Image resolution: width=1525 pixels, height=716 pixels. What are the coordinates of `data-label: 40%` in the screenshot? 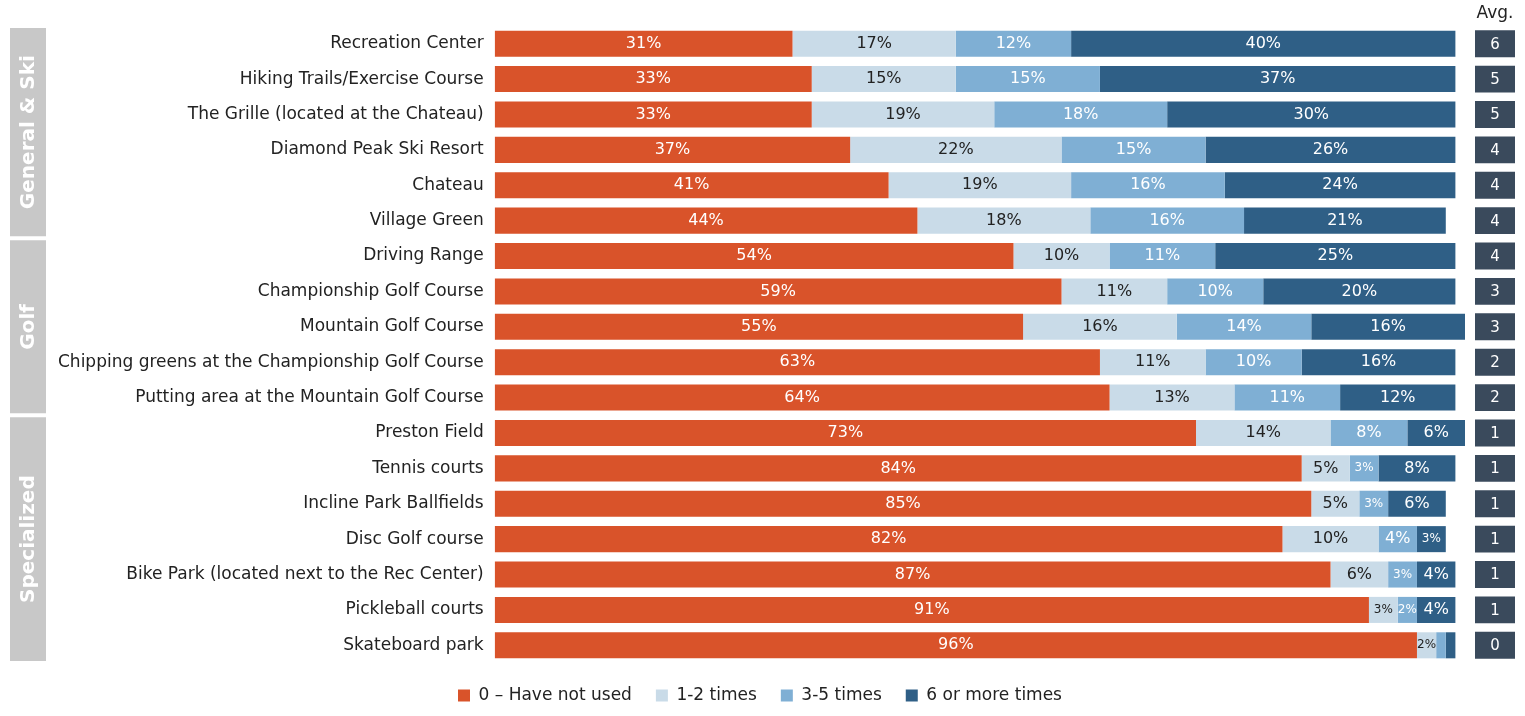 It's located at (1263, 42).